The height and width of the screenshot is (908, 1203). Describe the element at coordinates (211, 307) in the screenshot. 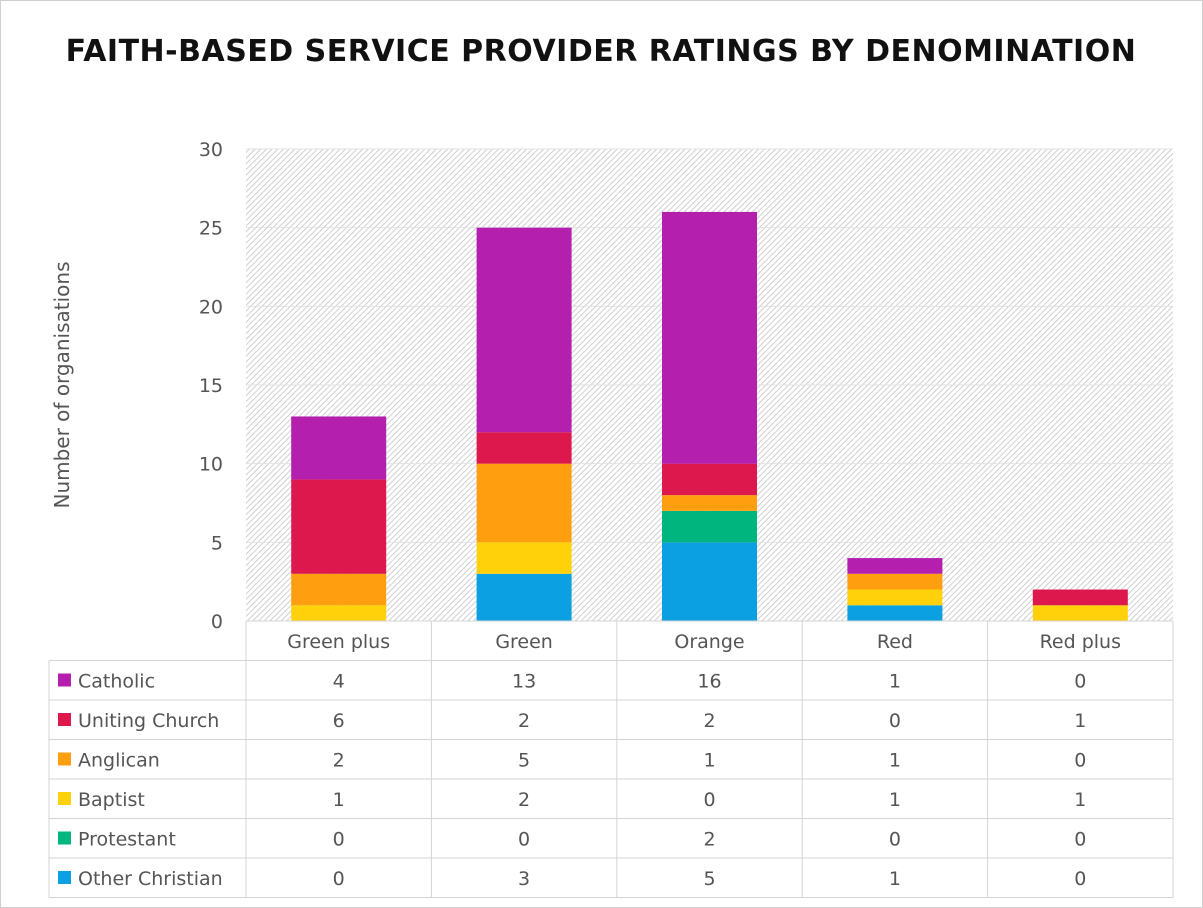

I see `y-tick-label: 20` at that location.